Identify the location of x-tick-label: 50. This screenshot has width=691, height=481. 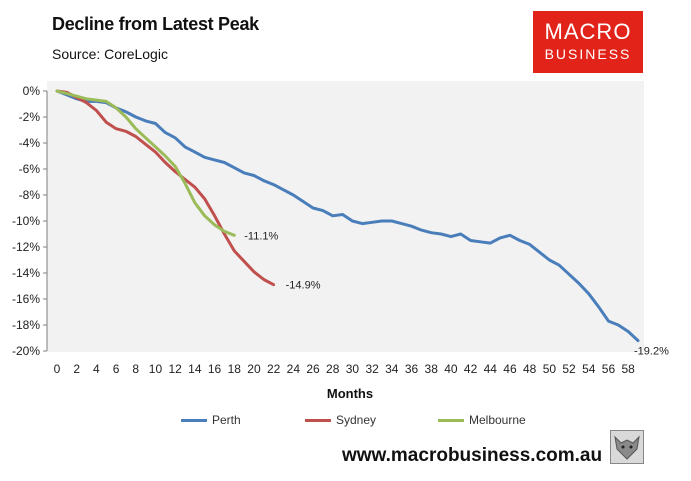
(550, 369).